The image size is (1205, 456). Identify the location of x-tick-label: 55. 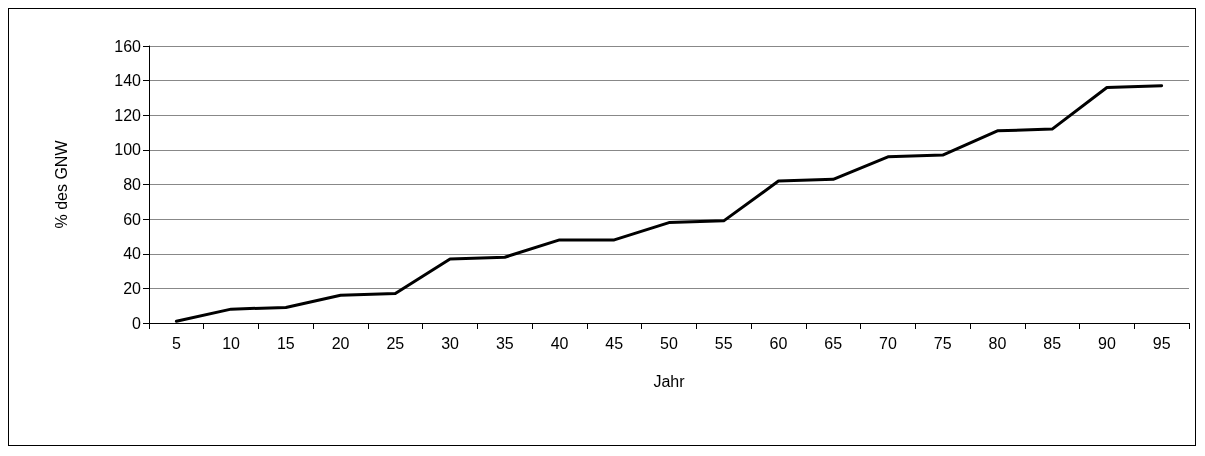
(723, 343).